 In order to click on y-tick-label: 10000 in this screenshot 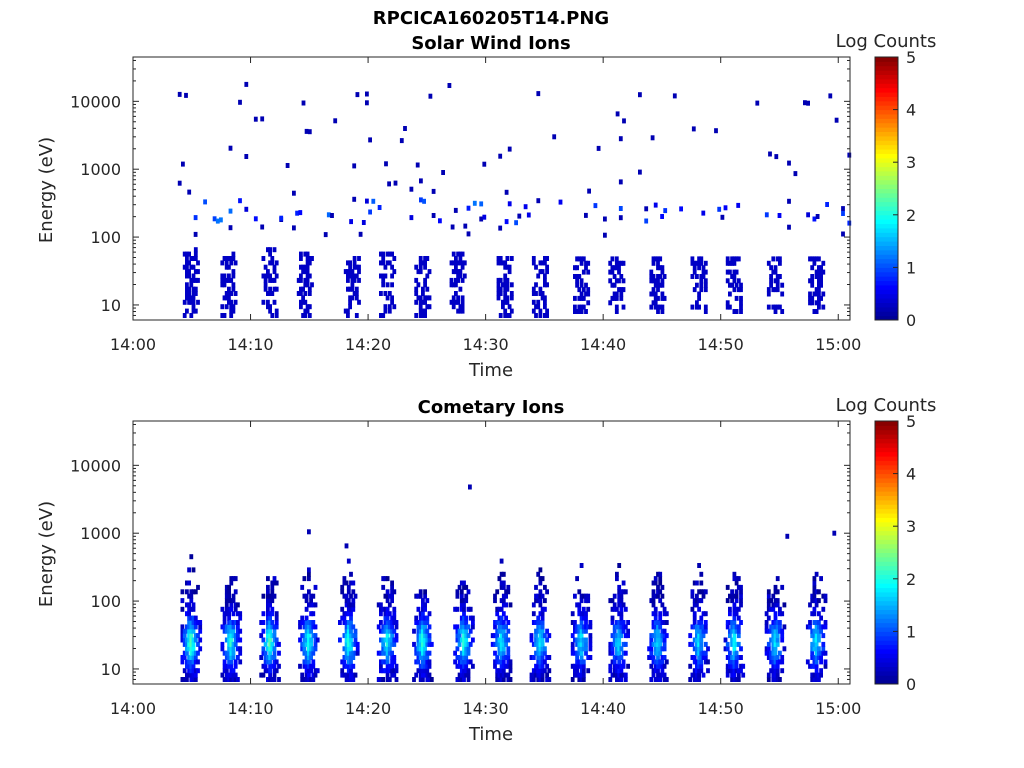, I will do `click(95, 101)`.